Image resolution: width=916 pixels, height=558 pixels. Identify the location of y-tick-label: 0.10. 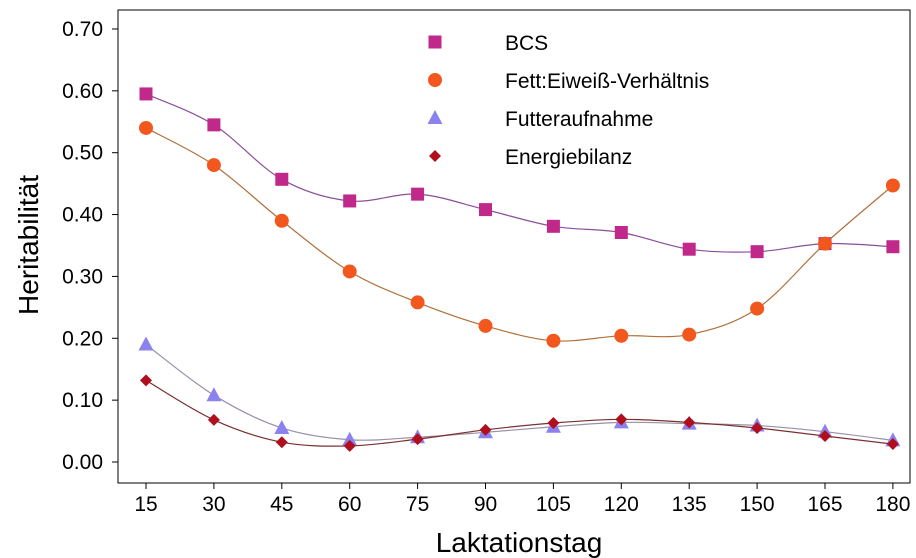
(82, 400).